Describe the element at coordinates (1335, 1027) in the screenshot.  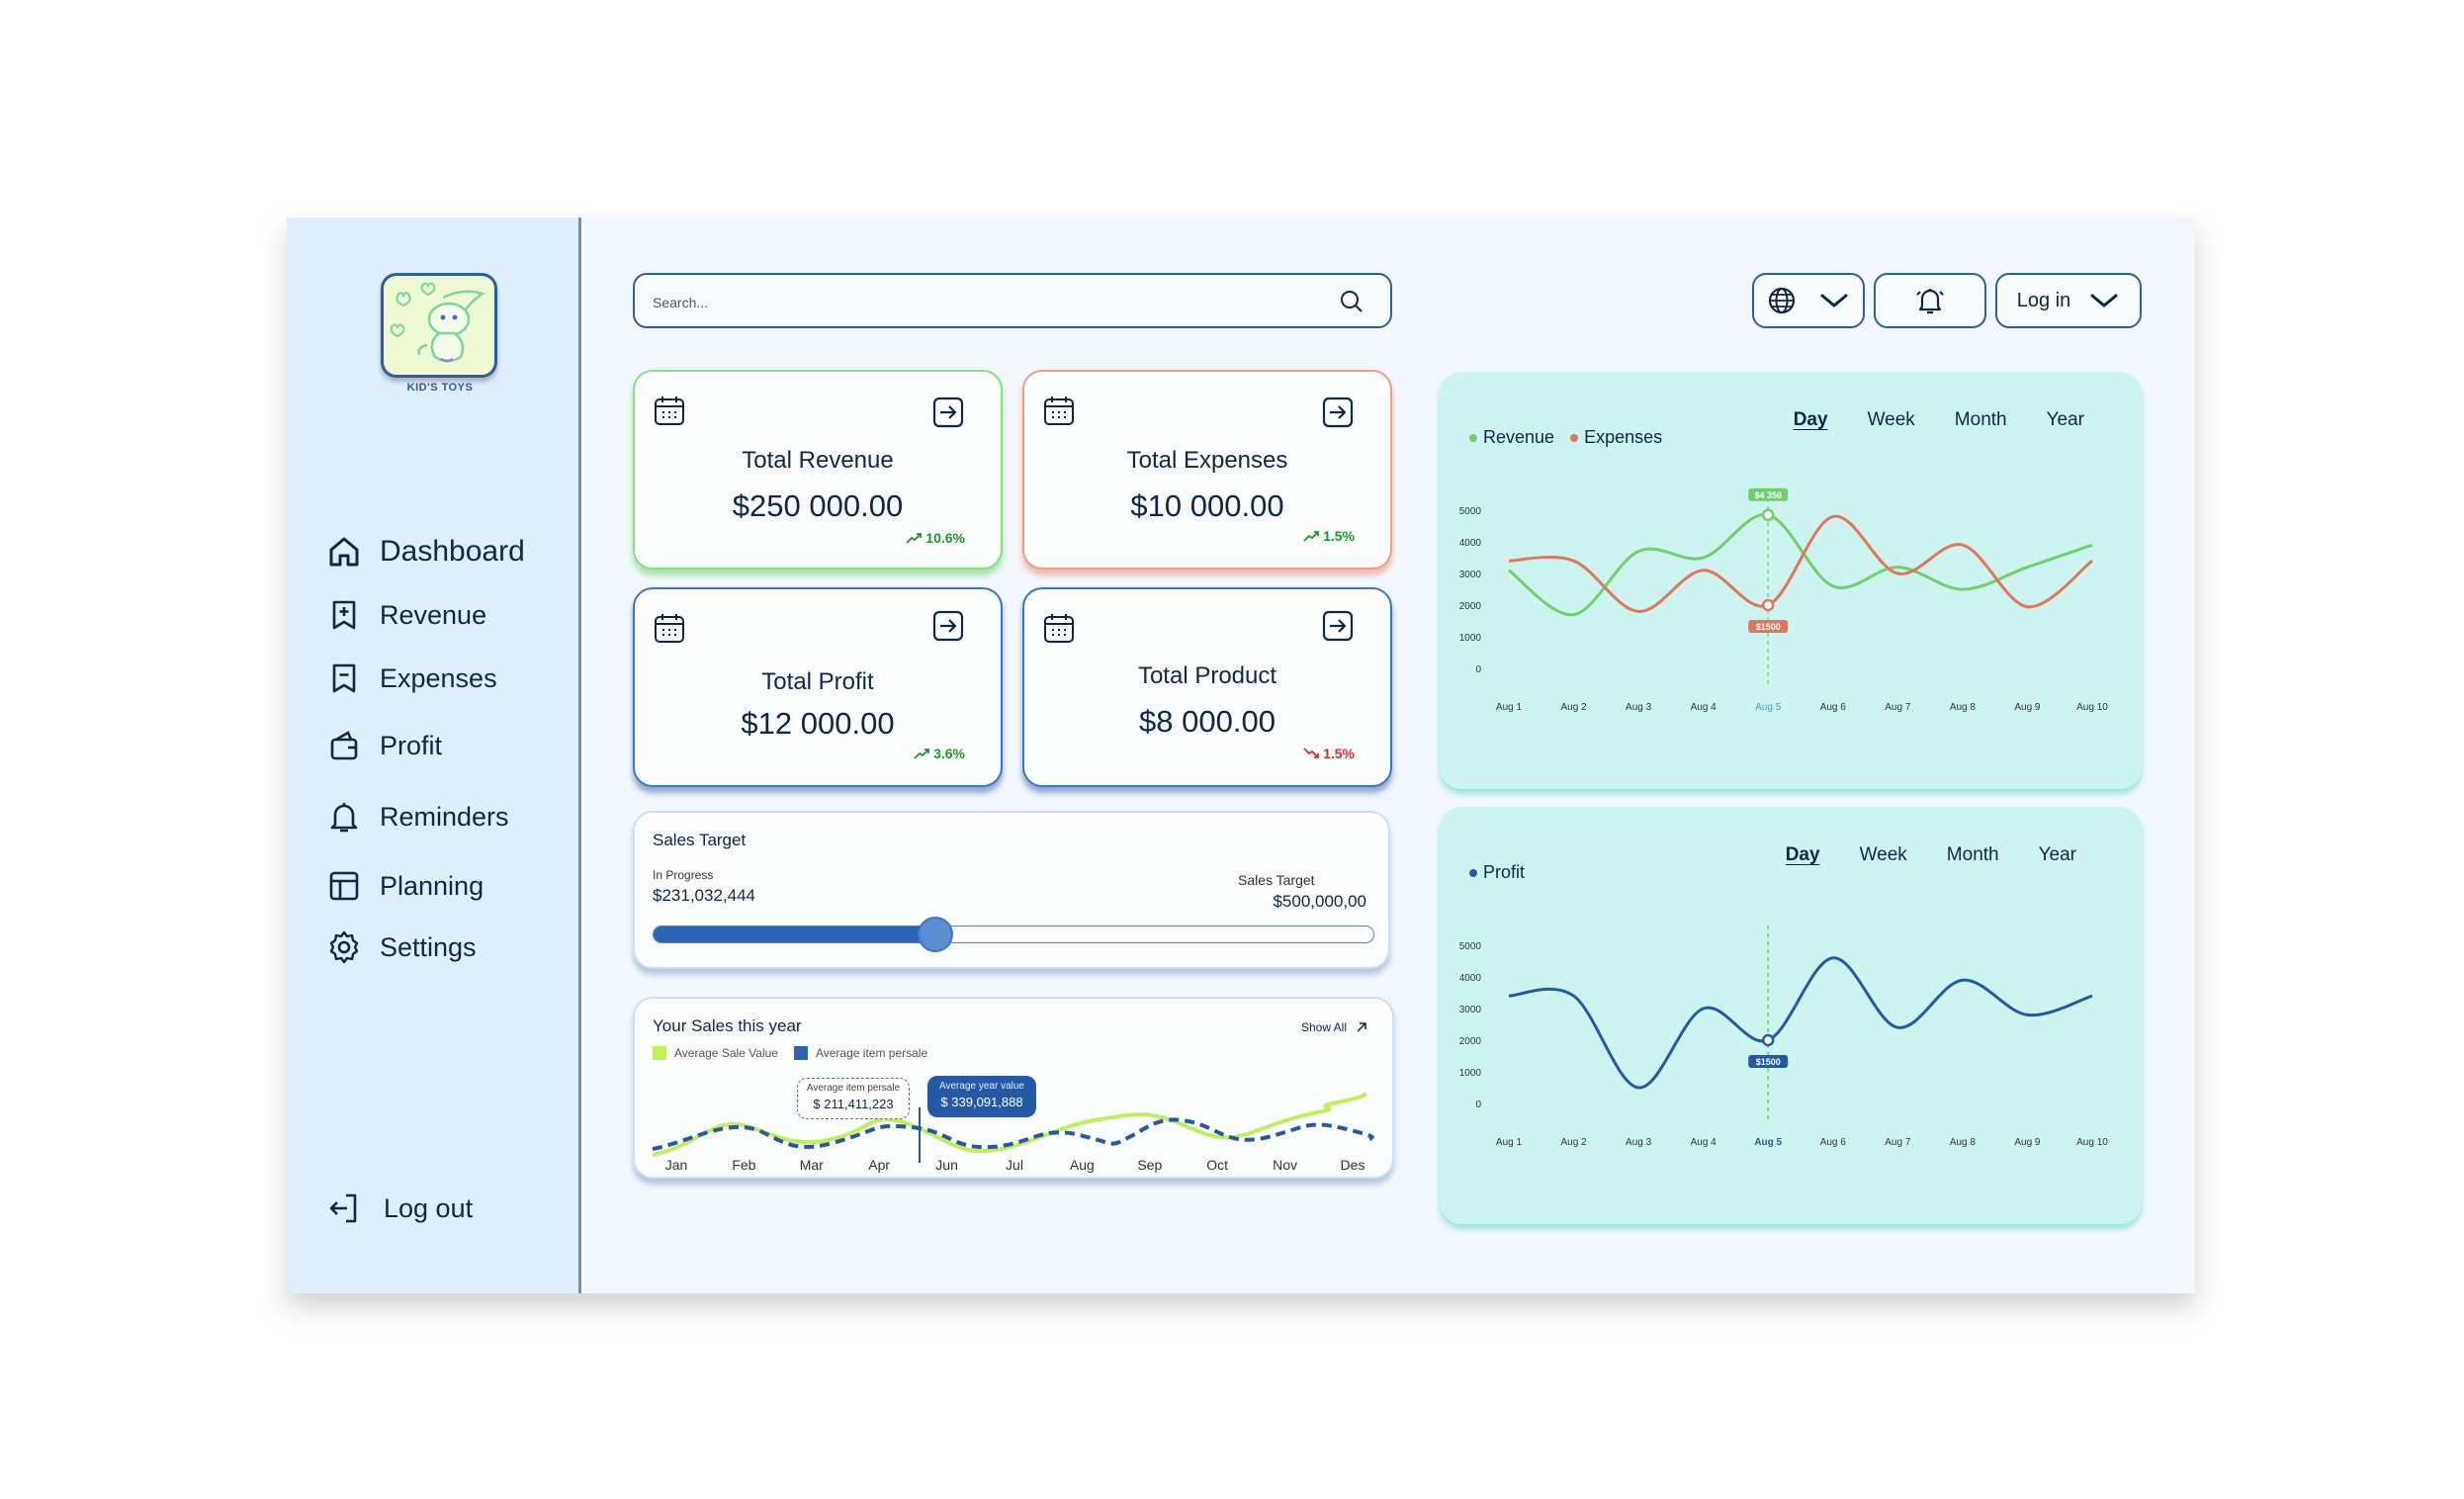
I see `show-all-link: Show All` at that location.